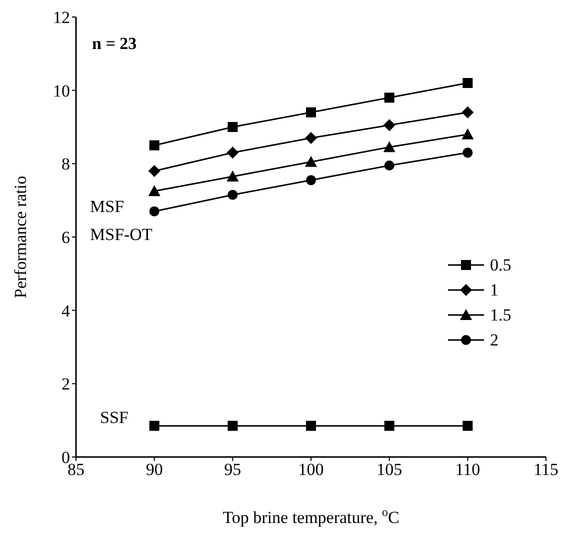 The image size is (569, 539). What do you see at coordinates (107, 207) in the screenshot?
I see `annotation: MSF` at bounding box center [107, 207].